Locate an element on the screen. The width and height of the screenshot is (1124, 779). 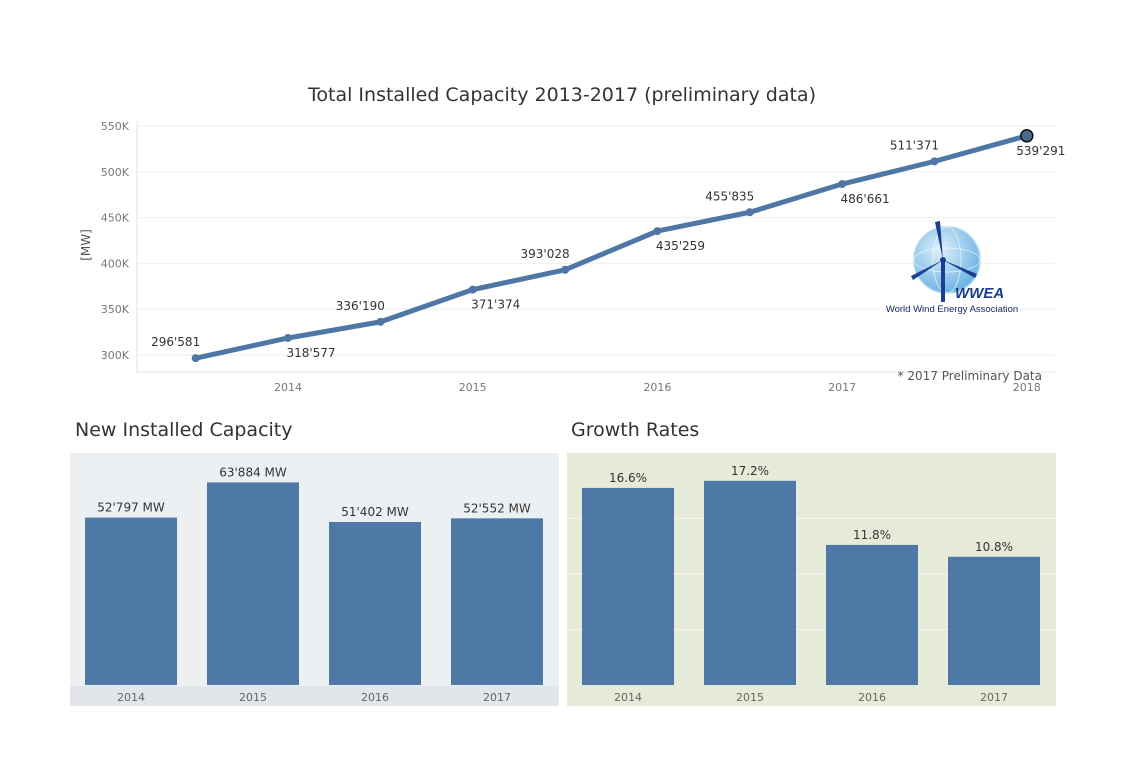
y-tick-label: 450K is located at coordinates (115, 218).